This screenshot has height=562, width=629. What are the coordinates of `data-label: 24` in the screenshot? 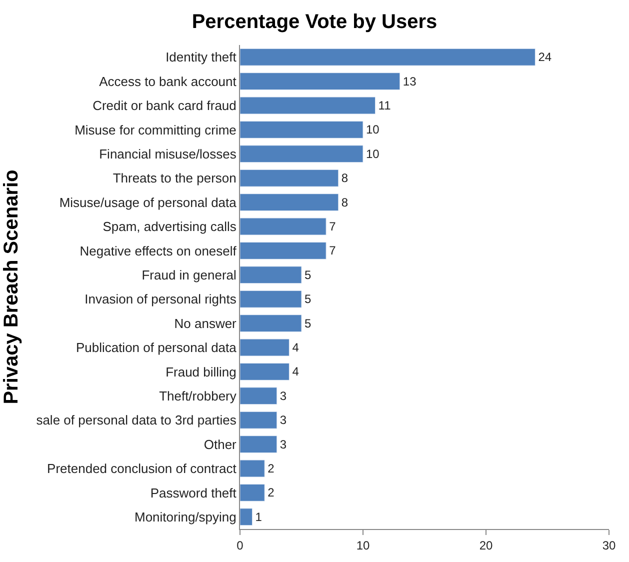 It's located at (545, 57).